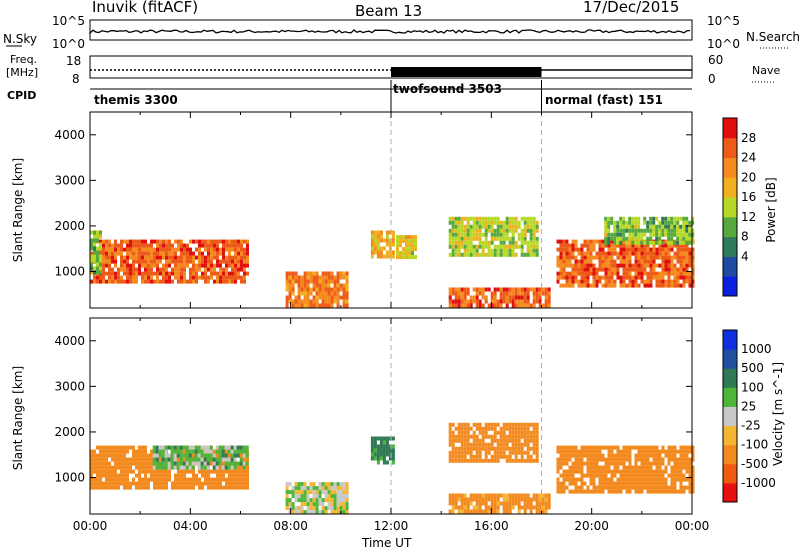 This screenshot has height=554, width=800. I want to click on freq-strip-frame, so click(391, 67).